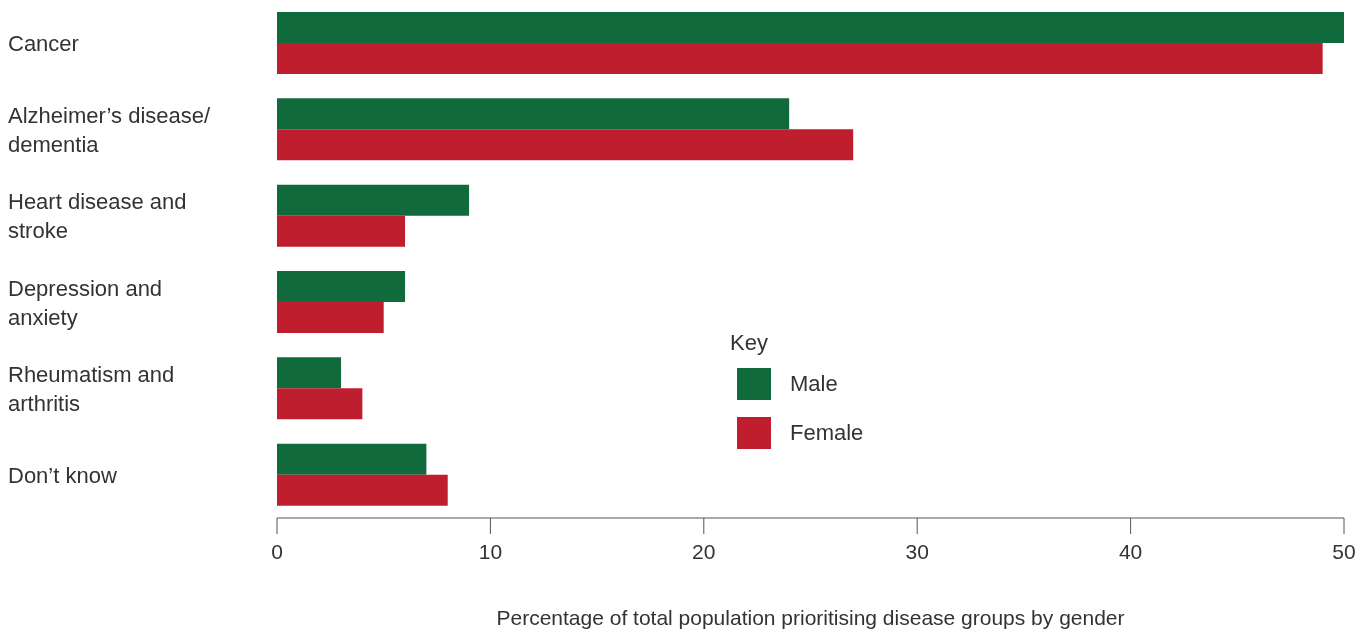 This screenshot has width=1360, height=637. I want to click on x-axis-title: Percentage of total population prioritising disease groups by gender, so click(810, 617).